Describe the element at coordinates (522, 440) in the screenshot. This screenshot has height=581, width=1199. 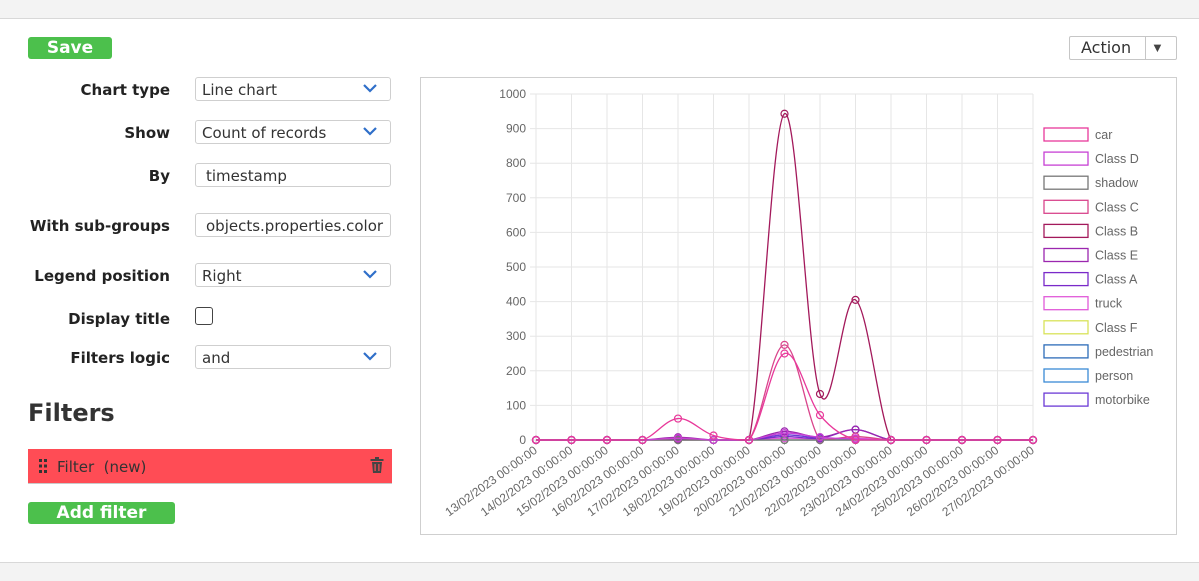
I see `y-tick-label: 0` at that location.